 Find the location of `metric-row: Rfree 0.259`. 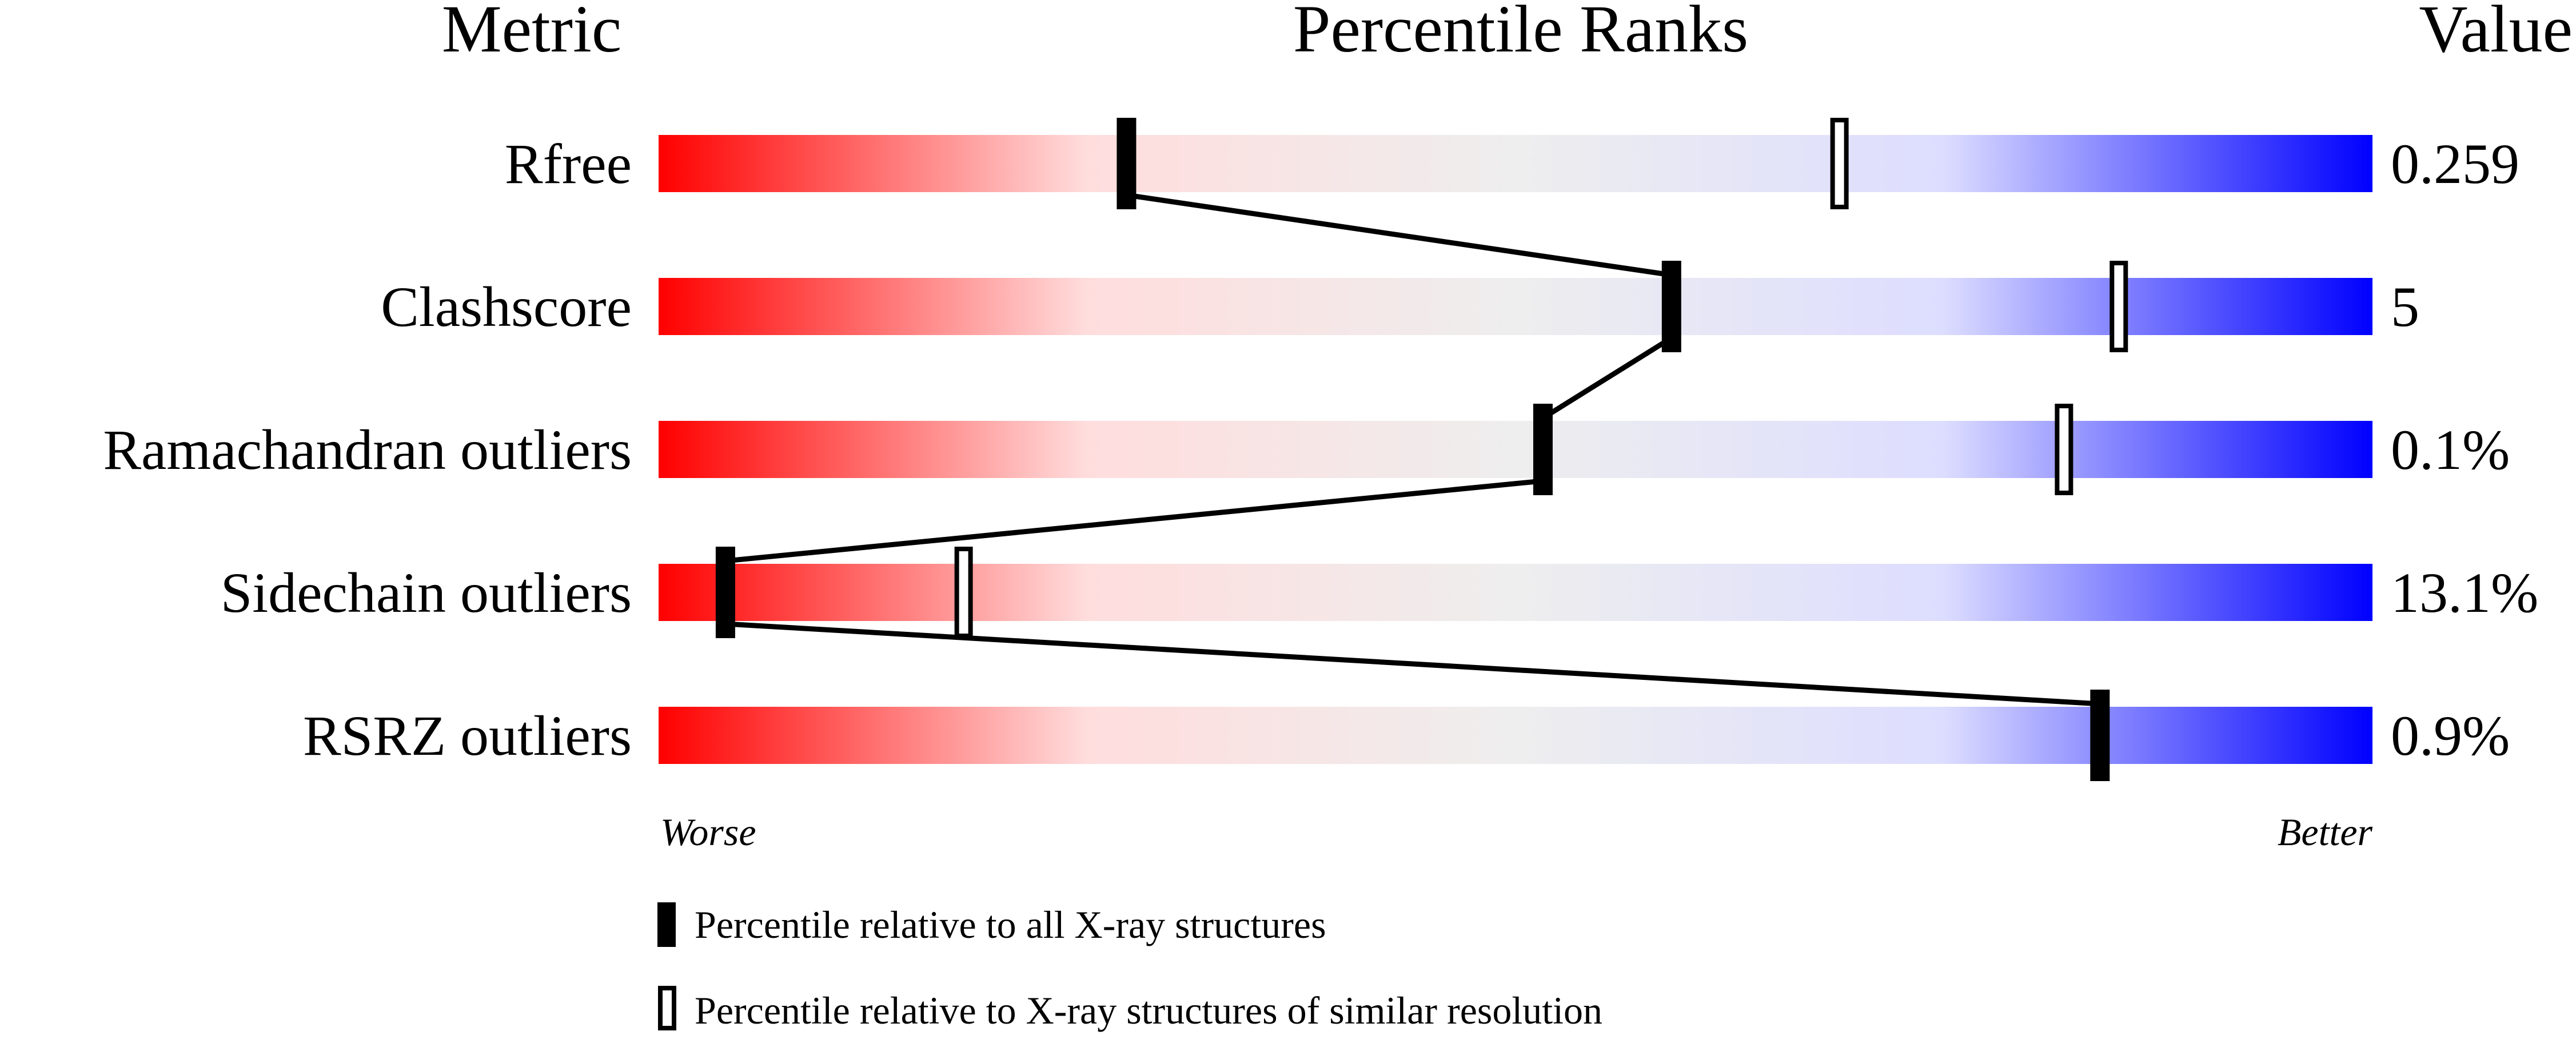

metric-row: Rfree 0.259 is located at coordinates (1512, 164).